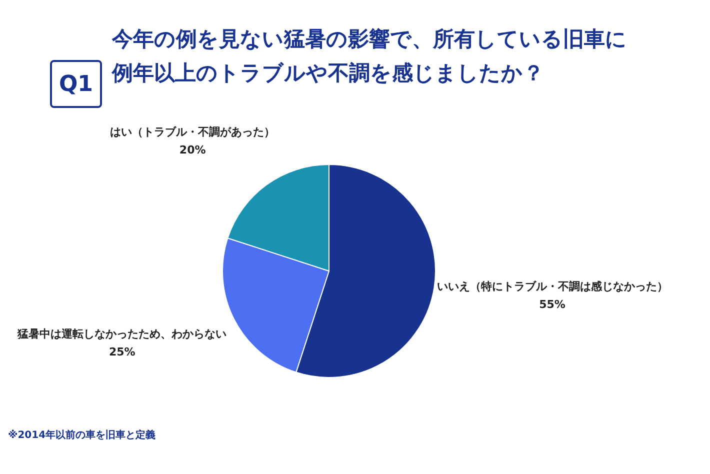 The image size is (710, 474). What do you see at coordinates (193, 132) in the screenshot?
I see `slice-label: はい（トラブル・不調があった）` at bounding box center [193, 132].